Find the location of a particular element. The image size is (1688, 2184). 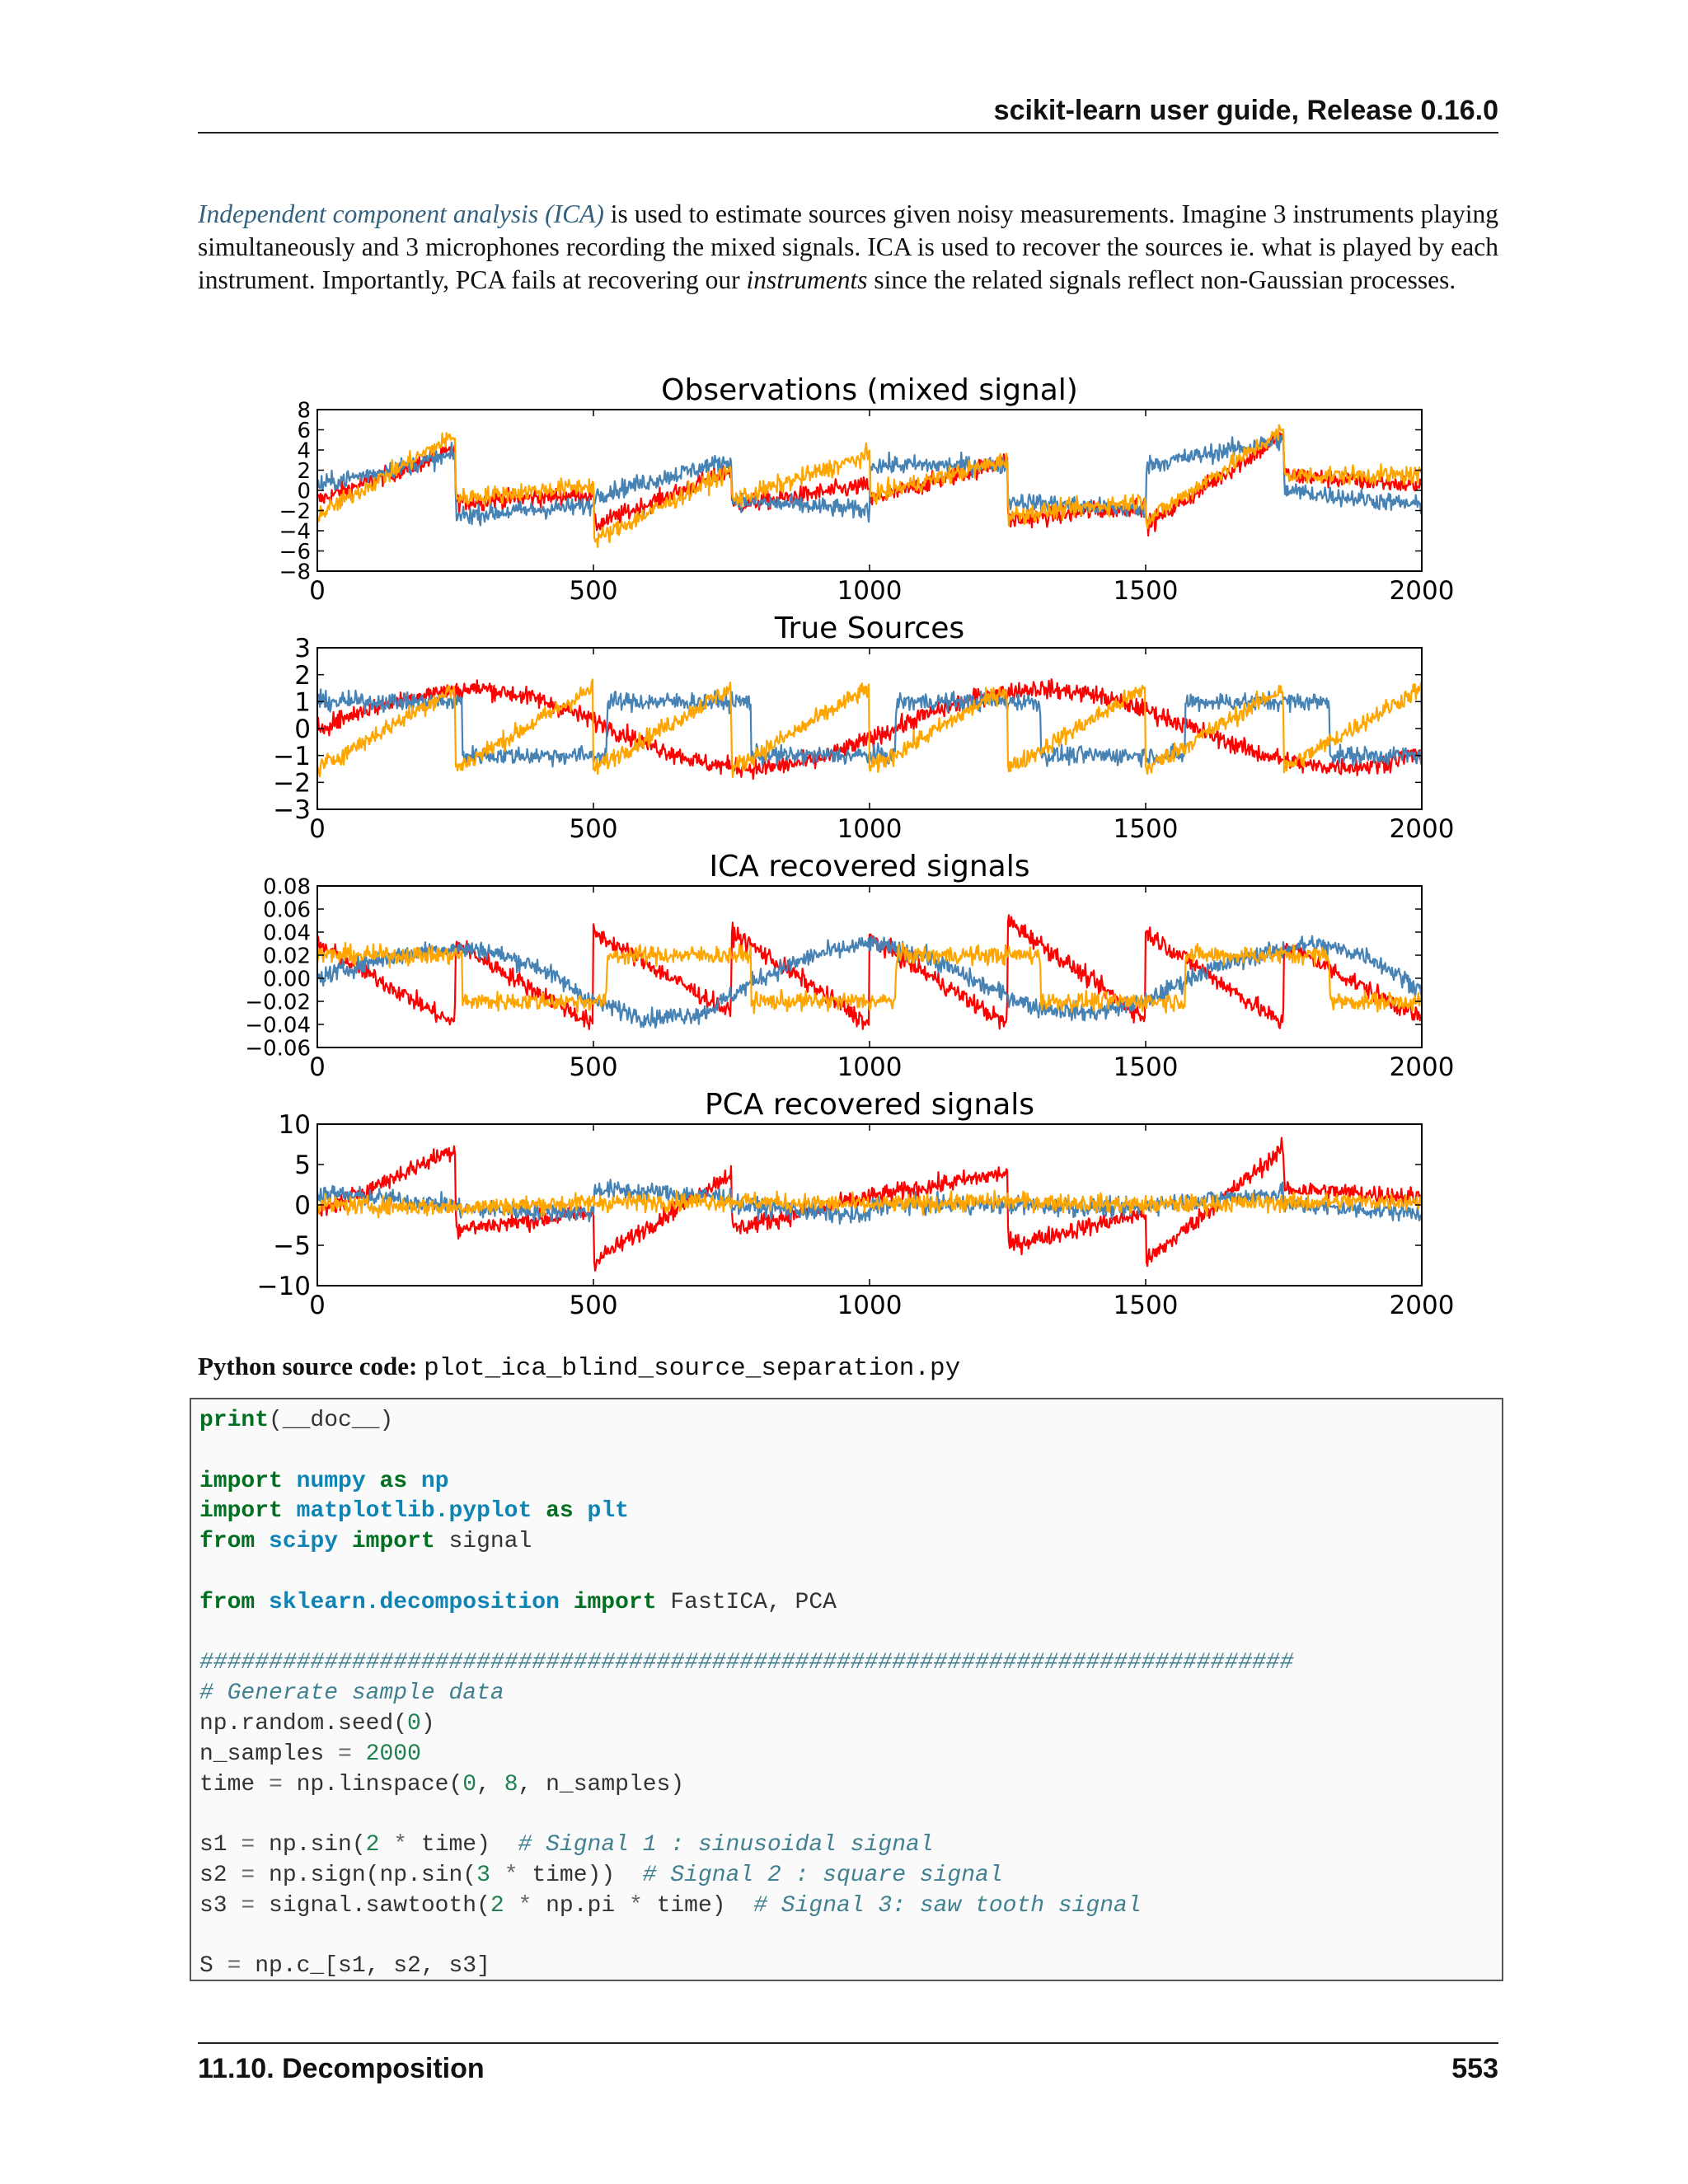

y-tick-label: −0.06 is located at coordinates (278, 1048).